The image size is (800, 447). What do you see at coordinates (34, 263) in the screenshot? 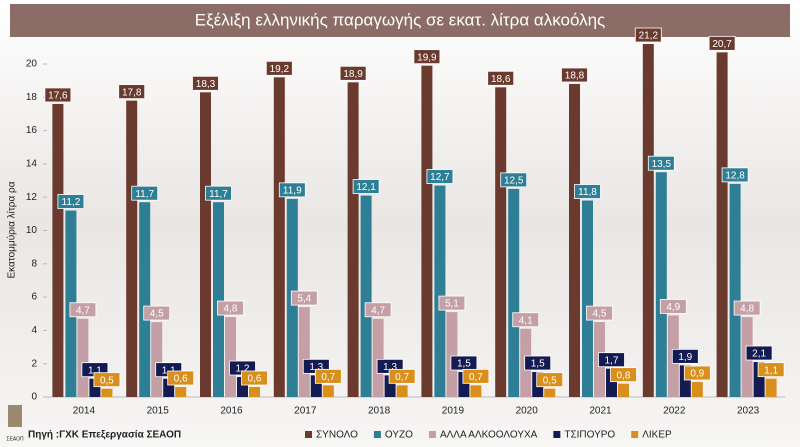
I see `y-tick-label: 8` at bounding box center [34, 263].